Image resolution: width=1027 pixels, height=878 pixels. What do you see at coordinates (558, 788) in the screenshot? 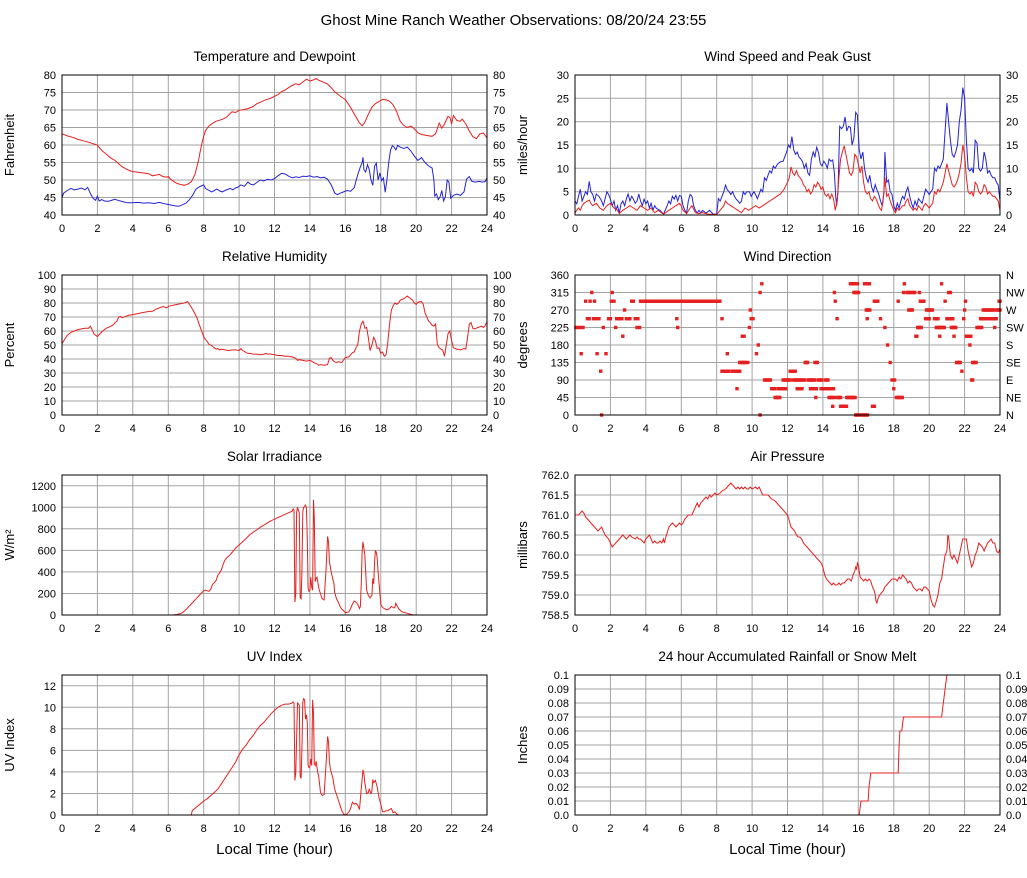
I see `svg-text: 0.02` at bounding box center [558, 788].